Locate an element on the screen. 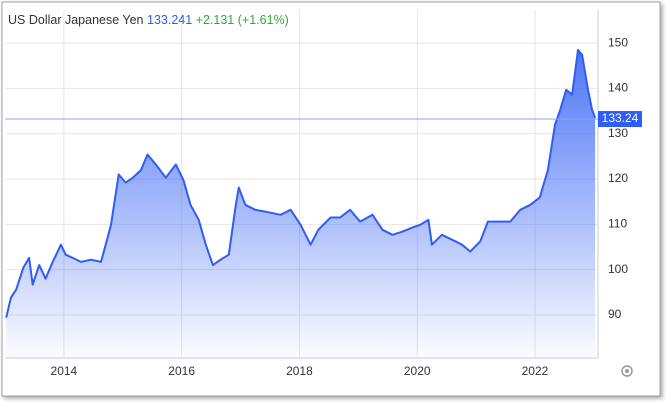 This screenshot has height=402, width=666. header-price: 133.241 is located at coordinates (169, 20).